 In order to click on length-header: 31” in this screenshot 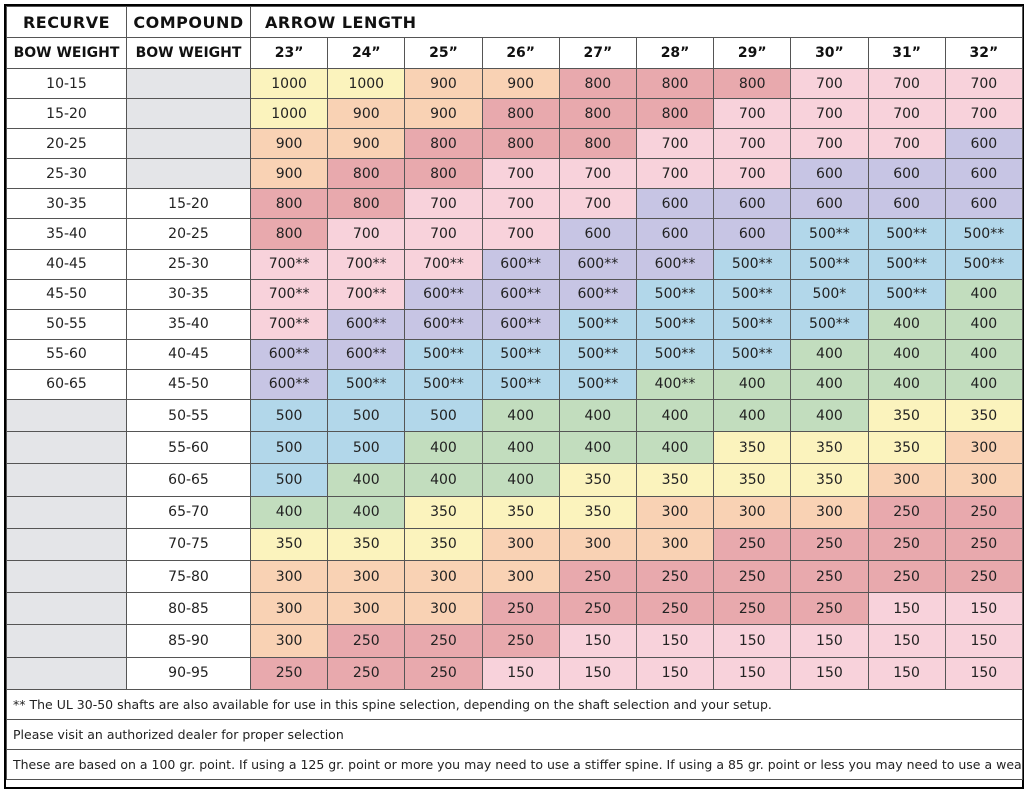, I will do `click(906, 53)`.